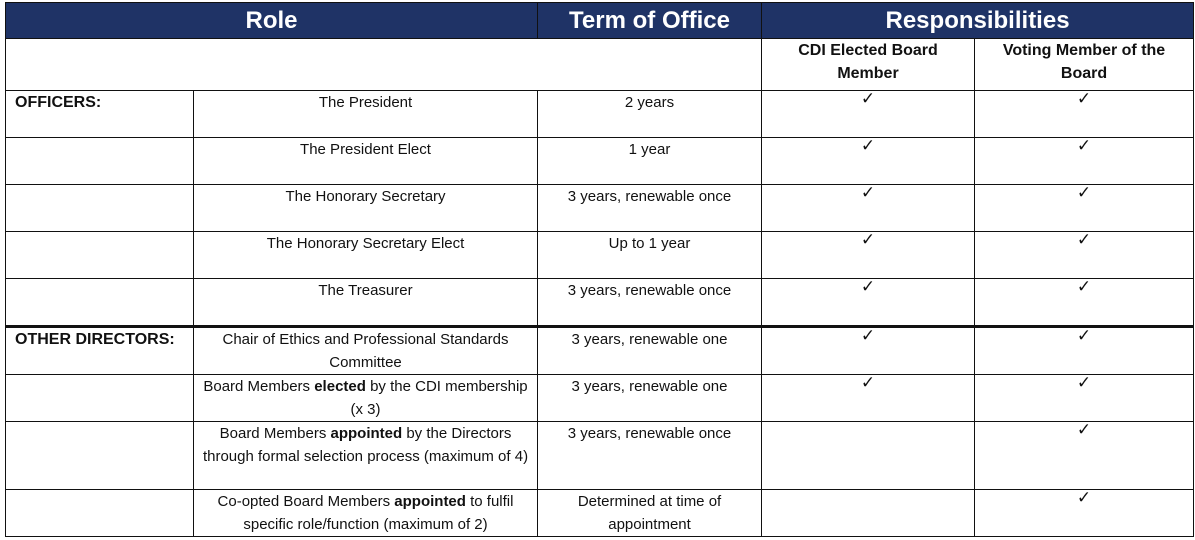  What do you see at coordinates (271, 20) in the screenshot?
I see `header-role: Role` at bounding box center [271, 20].